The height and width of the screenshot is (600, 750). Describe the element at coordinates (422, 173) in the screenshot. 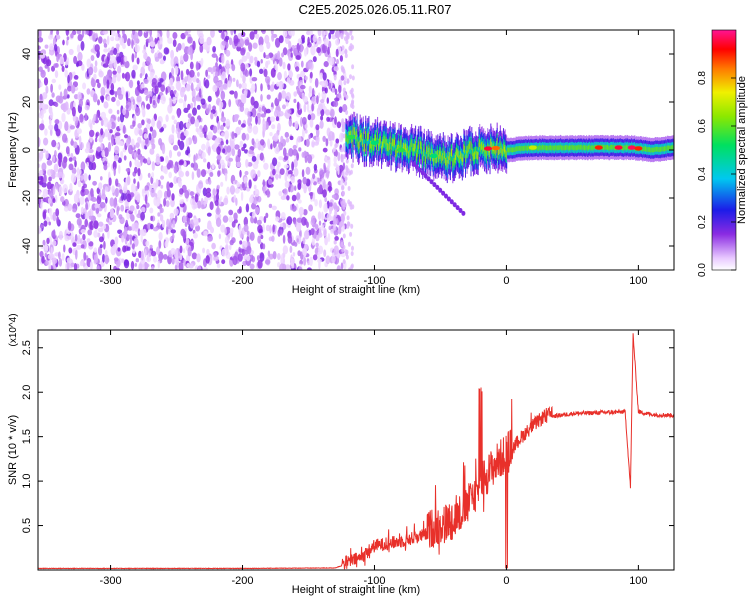

I see `signal-tail` at that location.